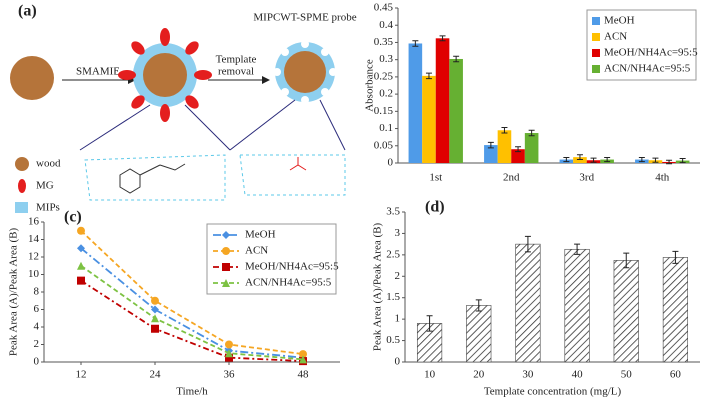 This screenshot has height=405, width=709. I want to click on legend-mg, so click(22, 186).